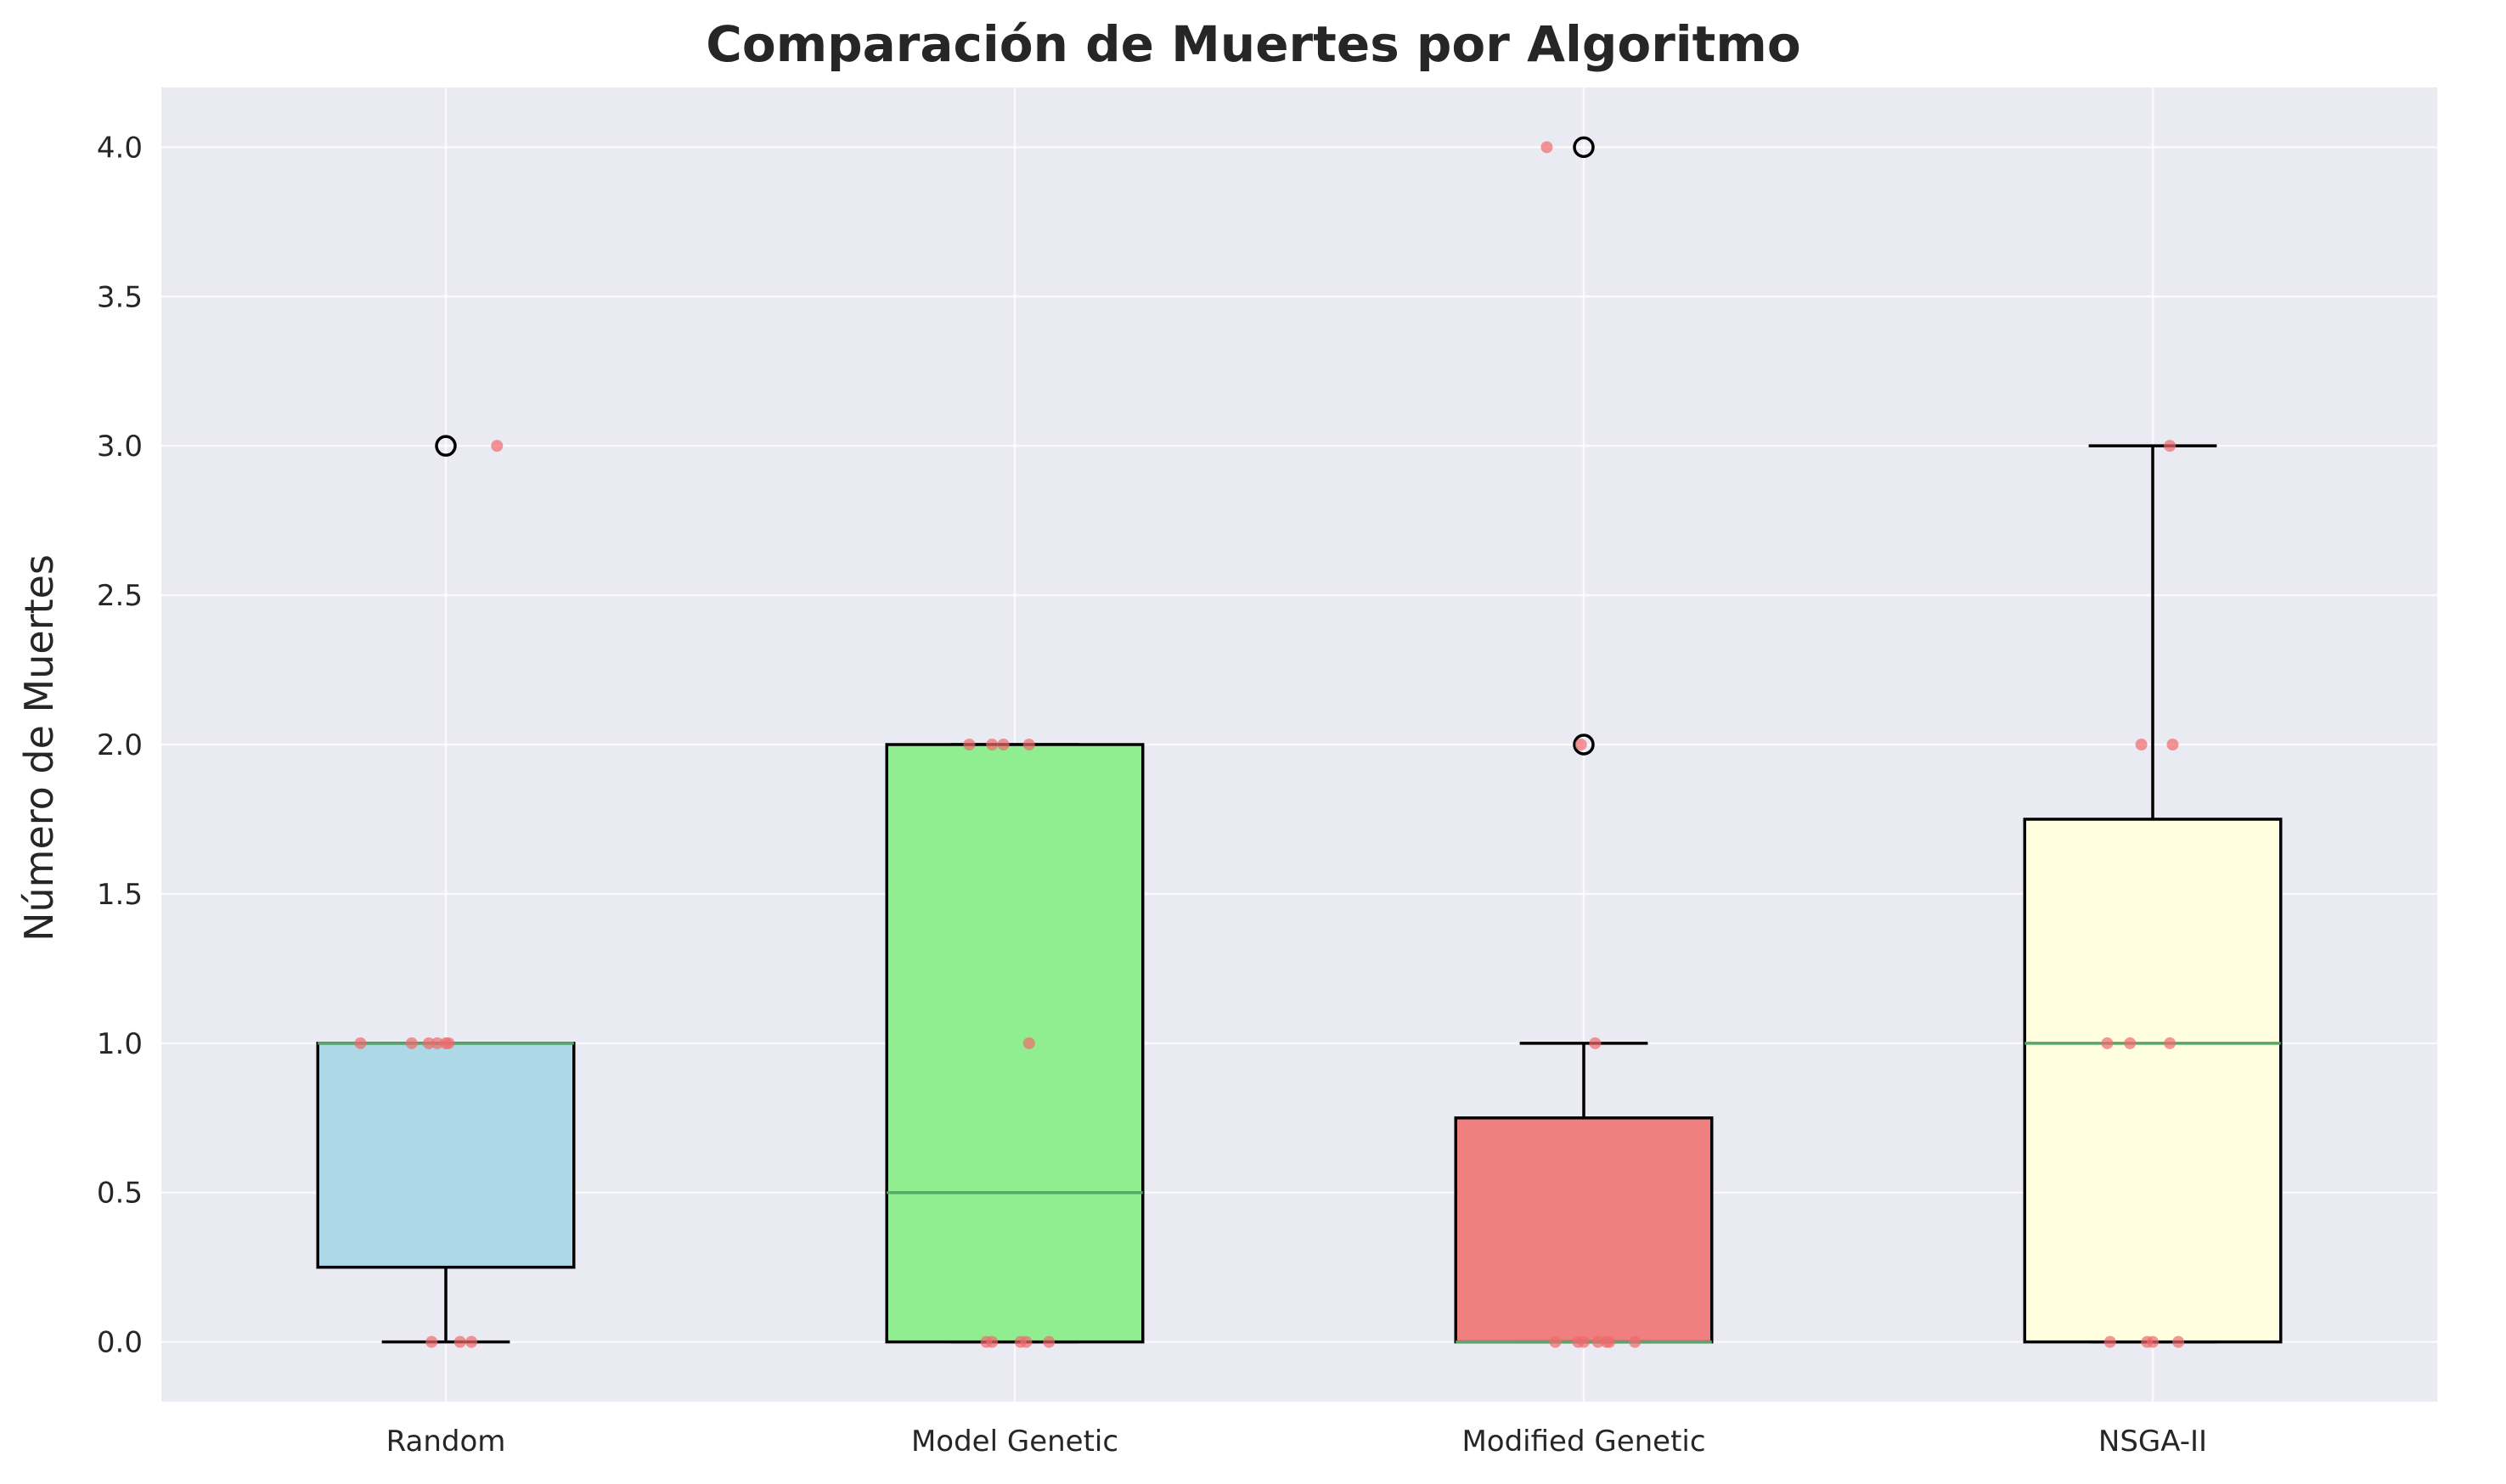 The height and width of the screenshot is (1484, 2506). What do you see at coordinates (120, 297) in the screenshot?
I see `y-tick-label: 3.5` at bounding box center [120, 297].